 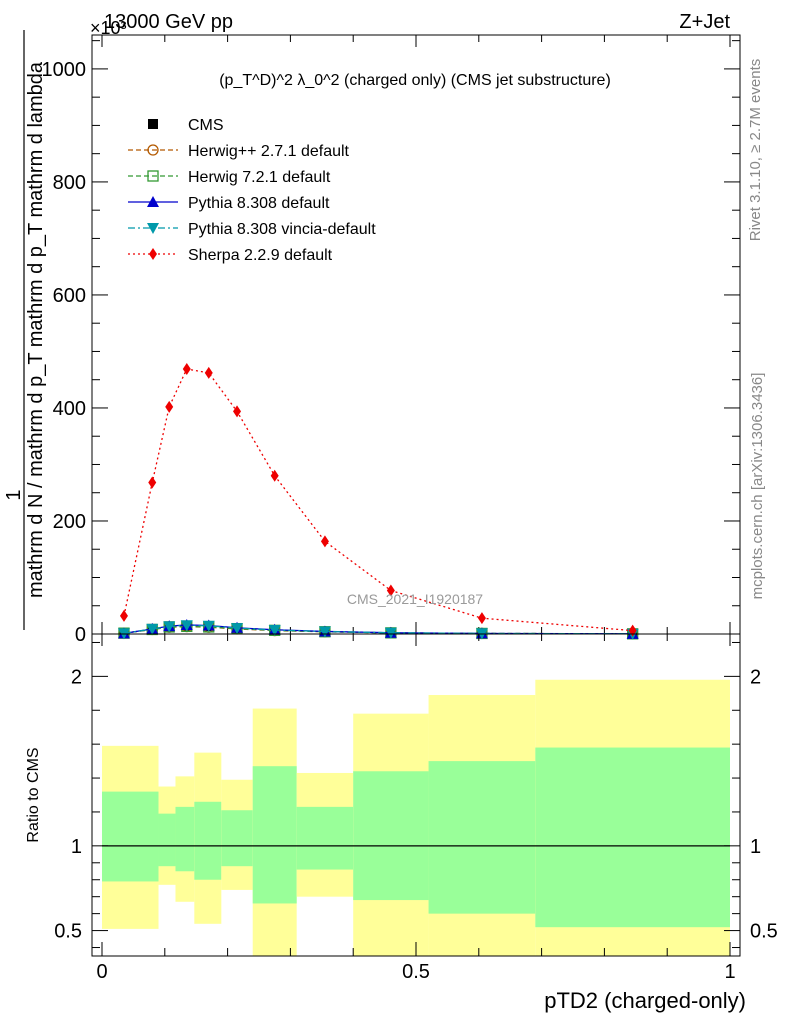 What do you see at coordinates (764, 932) in the screenshot?
I see `ratio-y-tick-label-right: 0.5` at bounding box center [764, 932].